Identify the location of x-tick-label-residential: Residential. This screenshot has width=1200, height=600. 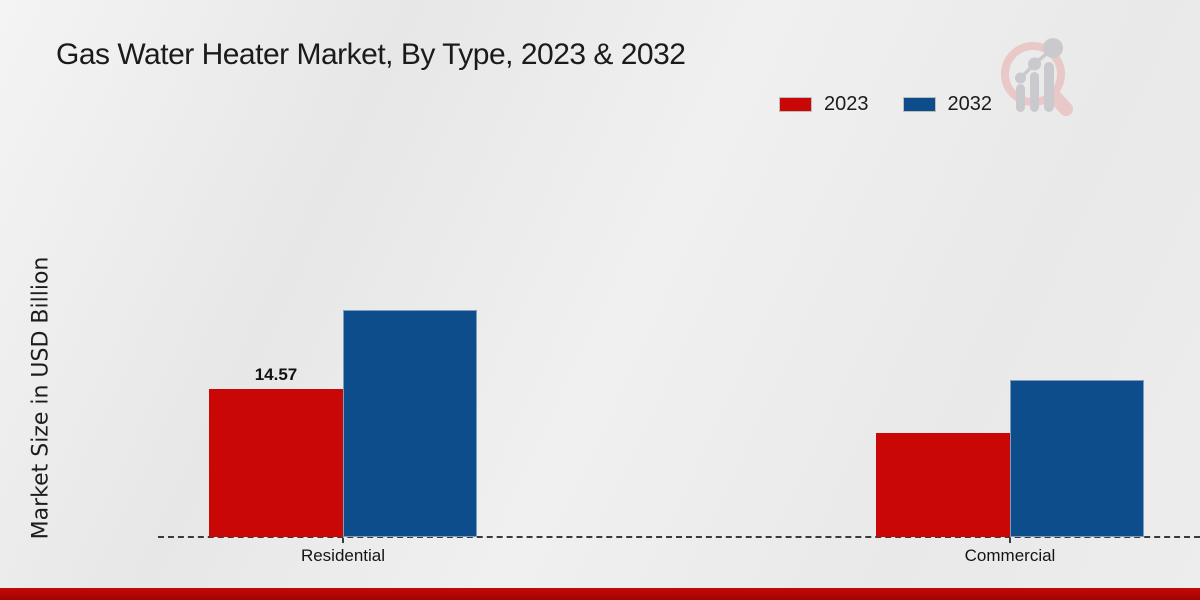
(343, 555).